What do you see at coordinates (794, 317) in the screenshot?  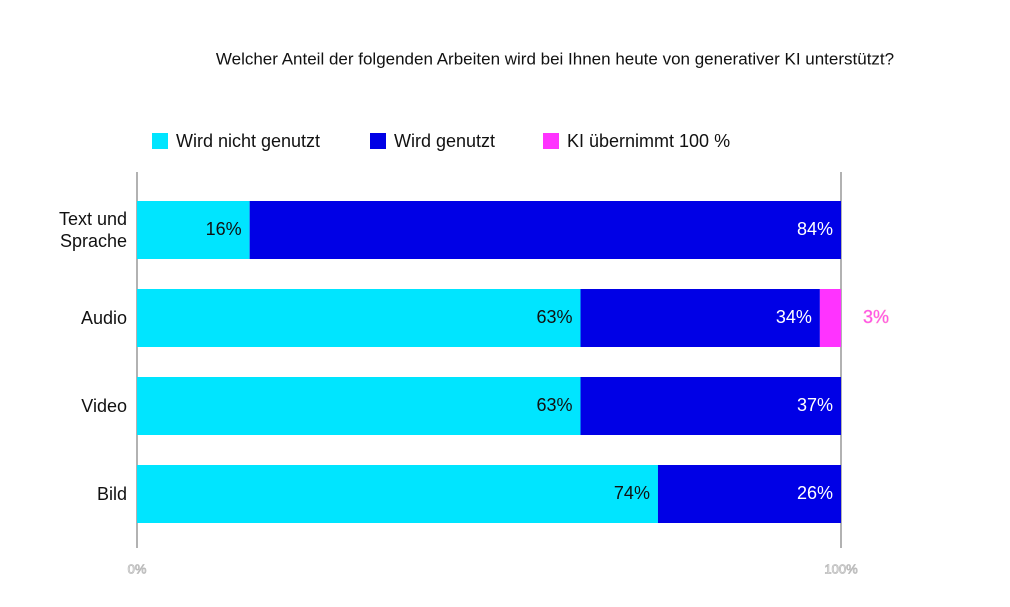 I see `value-label: 34%` at bounding box center [794, 317].